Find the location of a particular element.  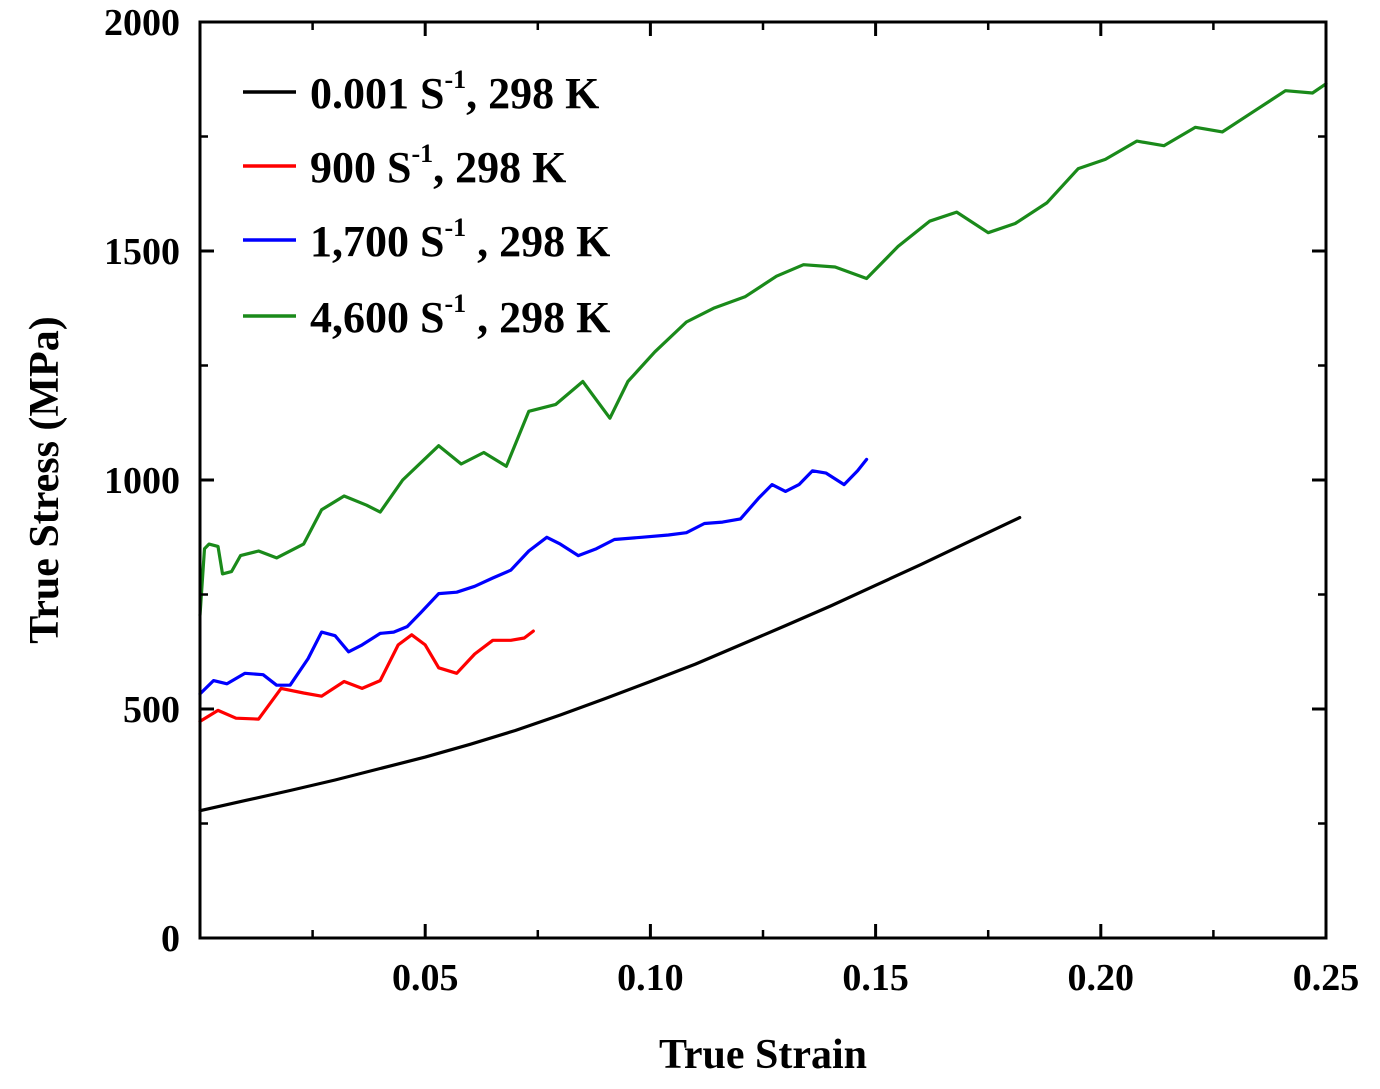

y-tick-label: 1000 is located at coordinates (142, 481).